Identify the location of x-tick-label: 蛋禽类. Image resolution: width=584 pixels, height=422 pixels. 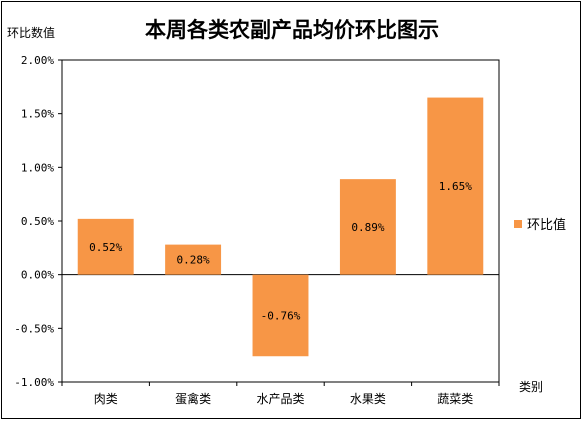
(193, 398).